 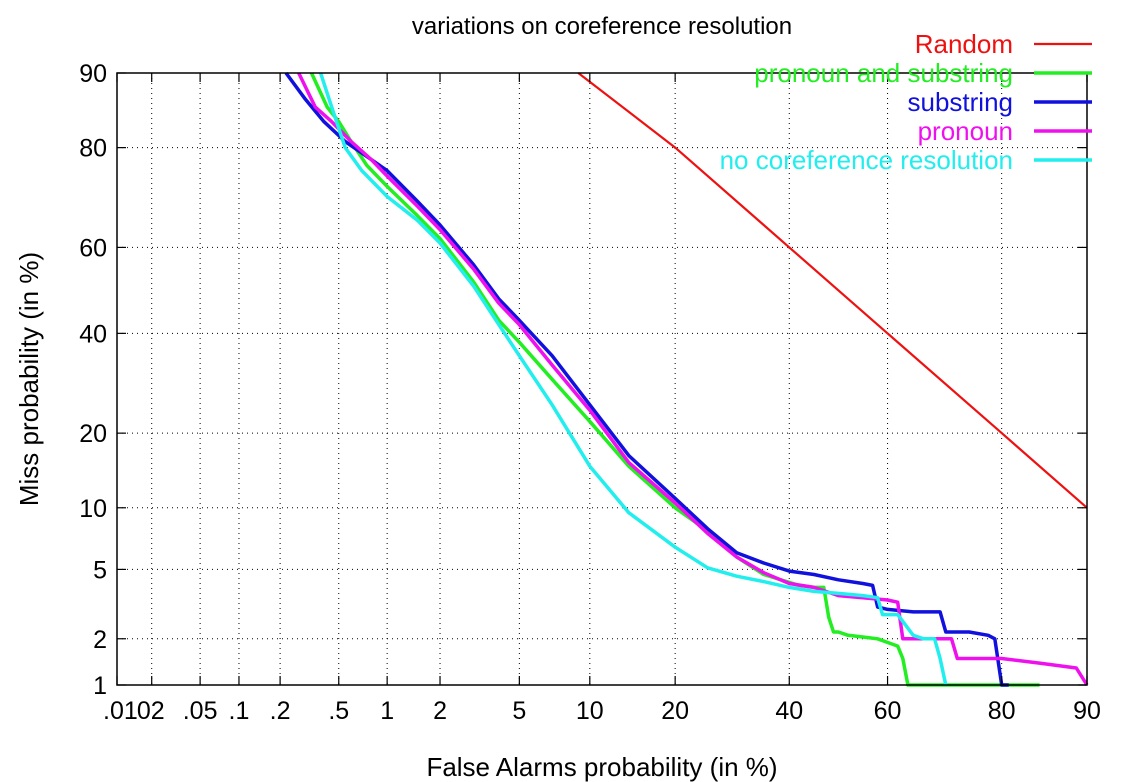 What do you see at coordinates (964, 44) in the screenshot?
I see `legend-label-random: Random` at bounding box center [964, 44].